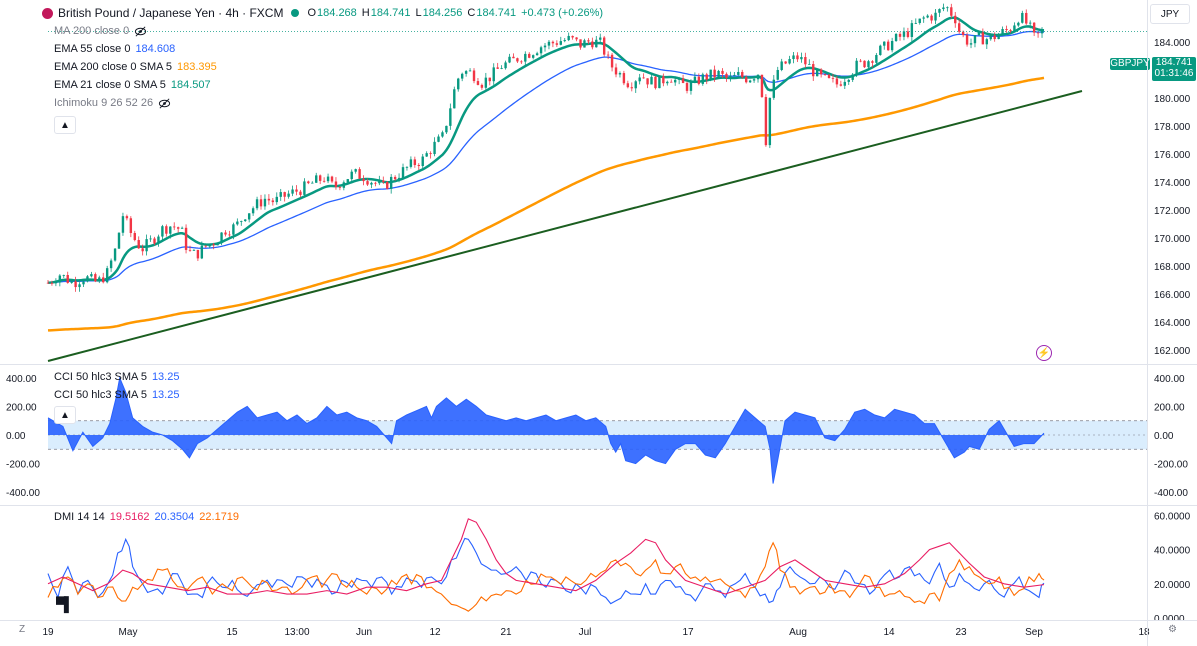 This screenshot has width=1197, height=646. Describe the element at coordinates (47, 13) in the screenshot. I see `symbol-logo-icon` at that location.